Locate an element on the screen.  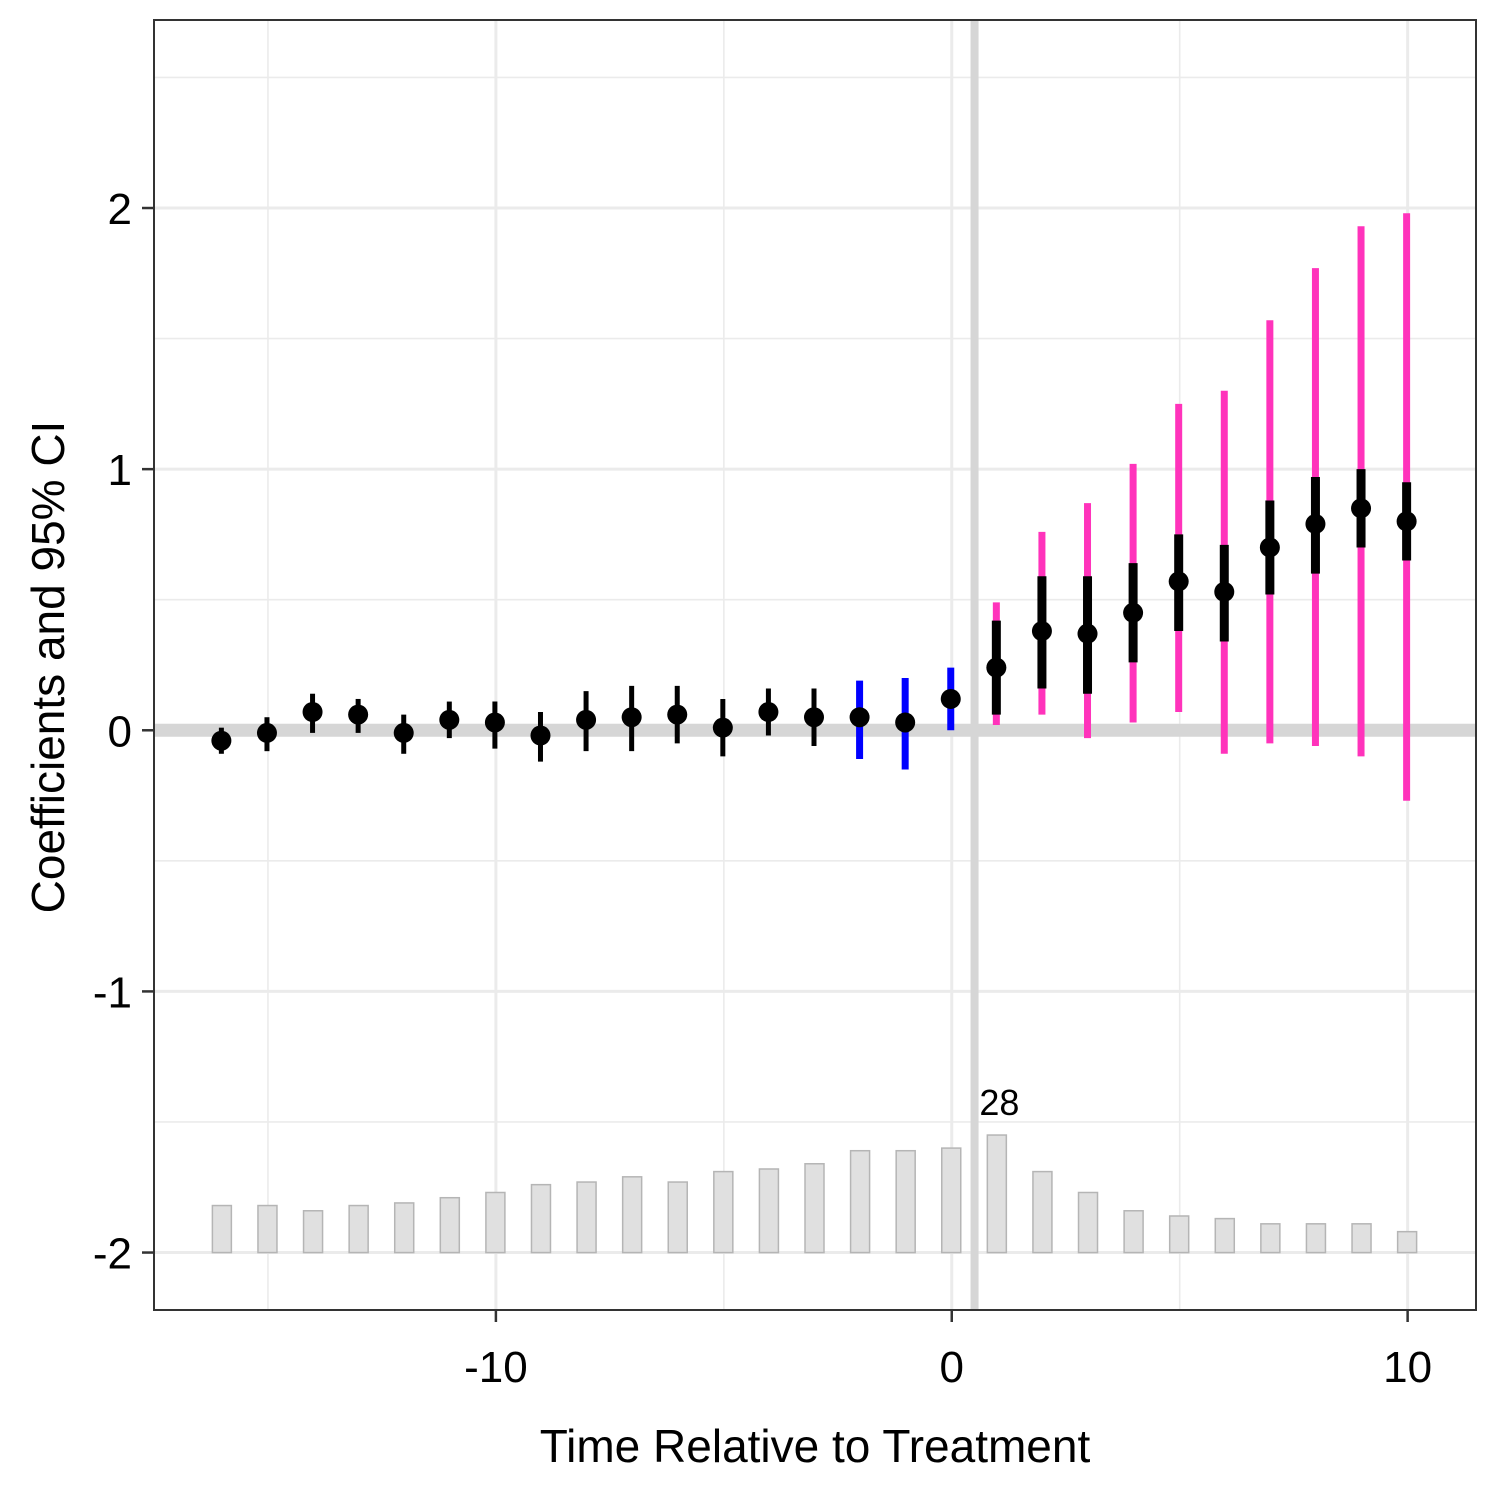
x-axis-ticks: -10 0 10 is located at coordinates (948, 1351).